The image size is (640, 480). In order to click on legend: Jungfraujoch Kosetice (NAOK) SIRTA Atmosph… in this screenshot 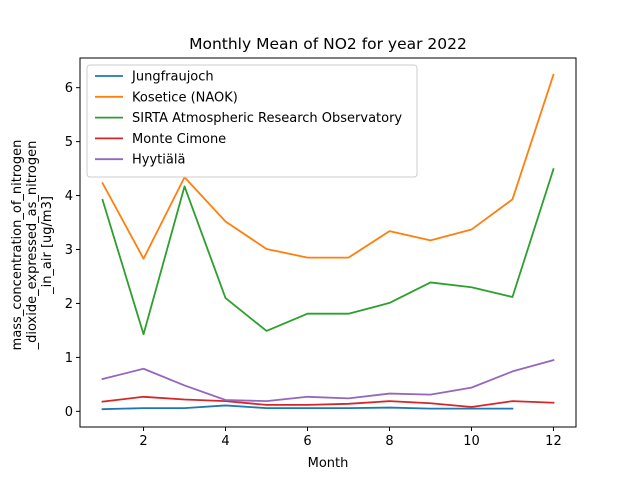, I will do `click(252, 121)`.